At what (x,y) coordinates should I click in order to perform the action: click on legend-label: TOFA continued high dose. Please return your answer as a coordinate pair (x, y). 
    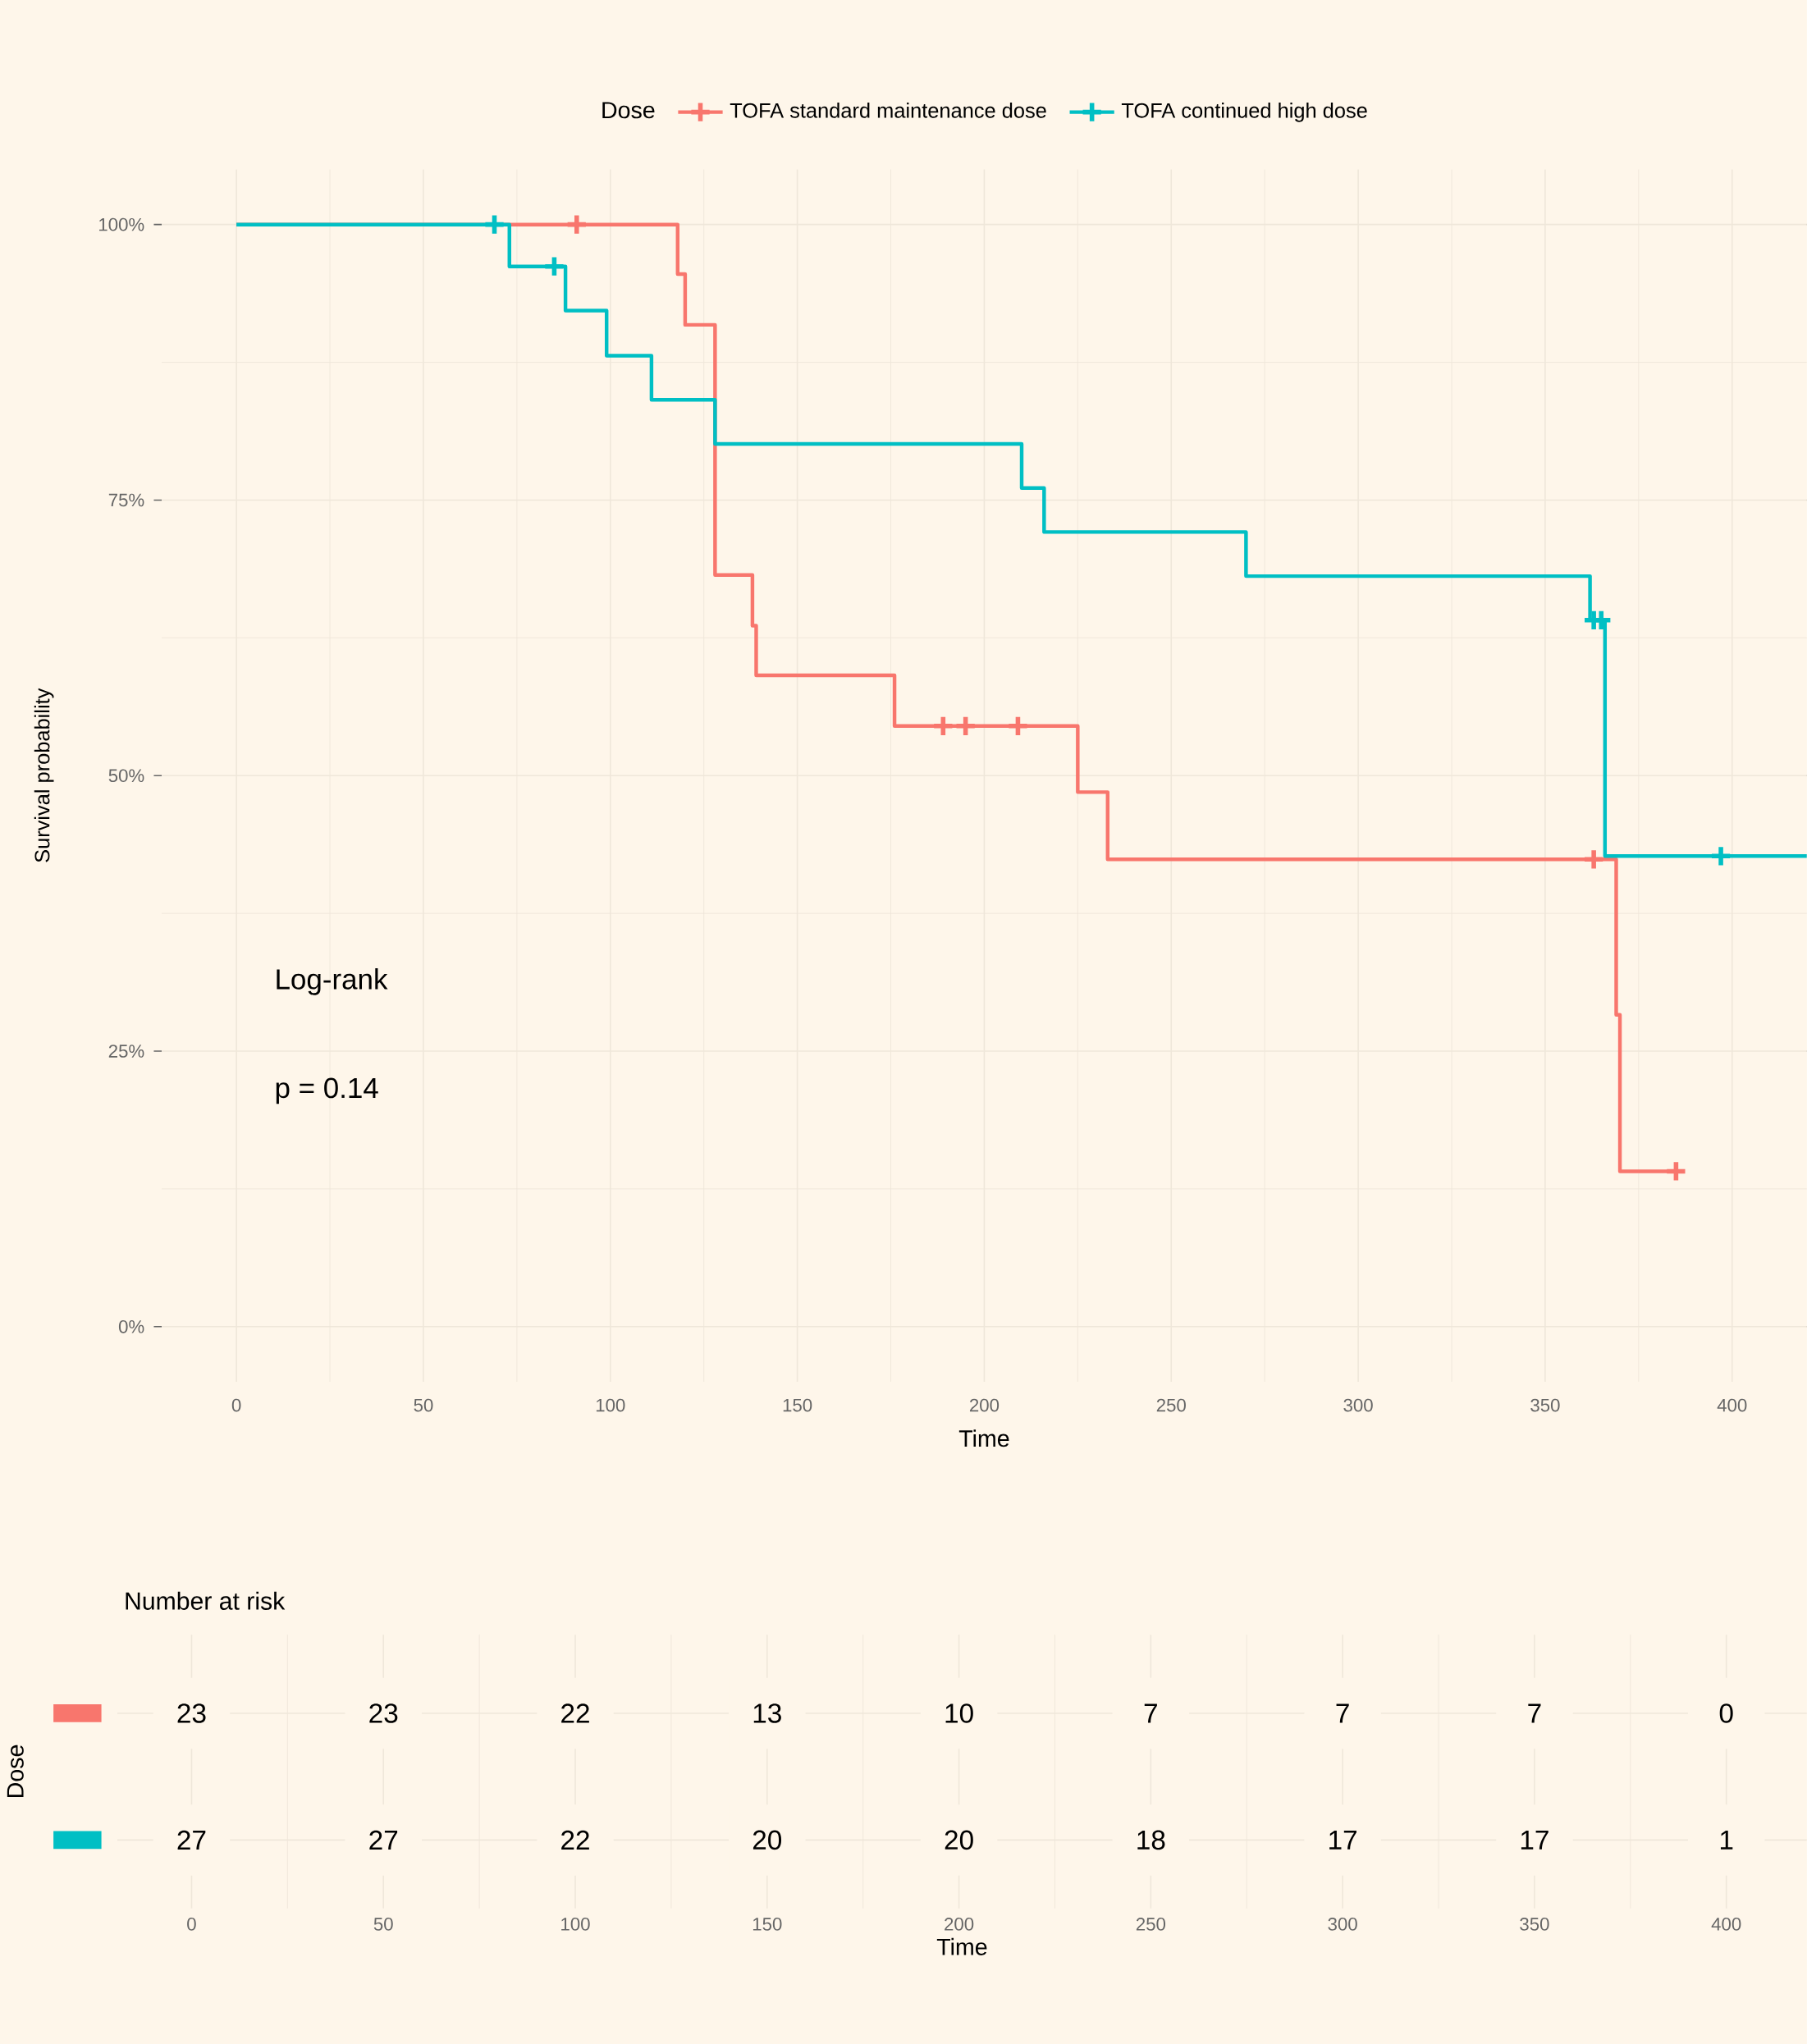
    Looking at the image, I should click on (1244, 112).